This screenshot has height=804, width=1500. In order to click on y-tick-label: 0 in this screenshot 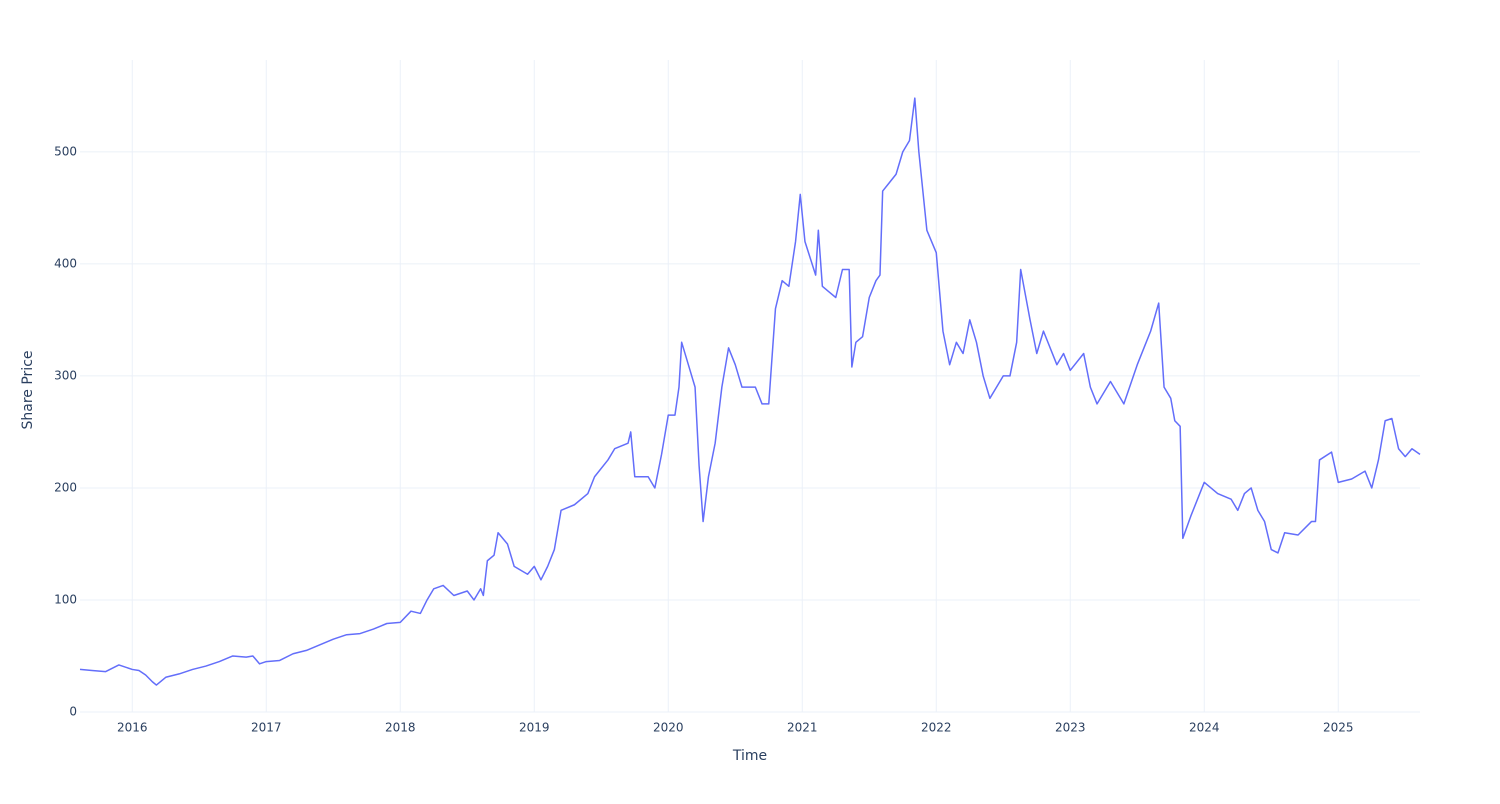, I will do `click(73, 712)`.